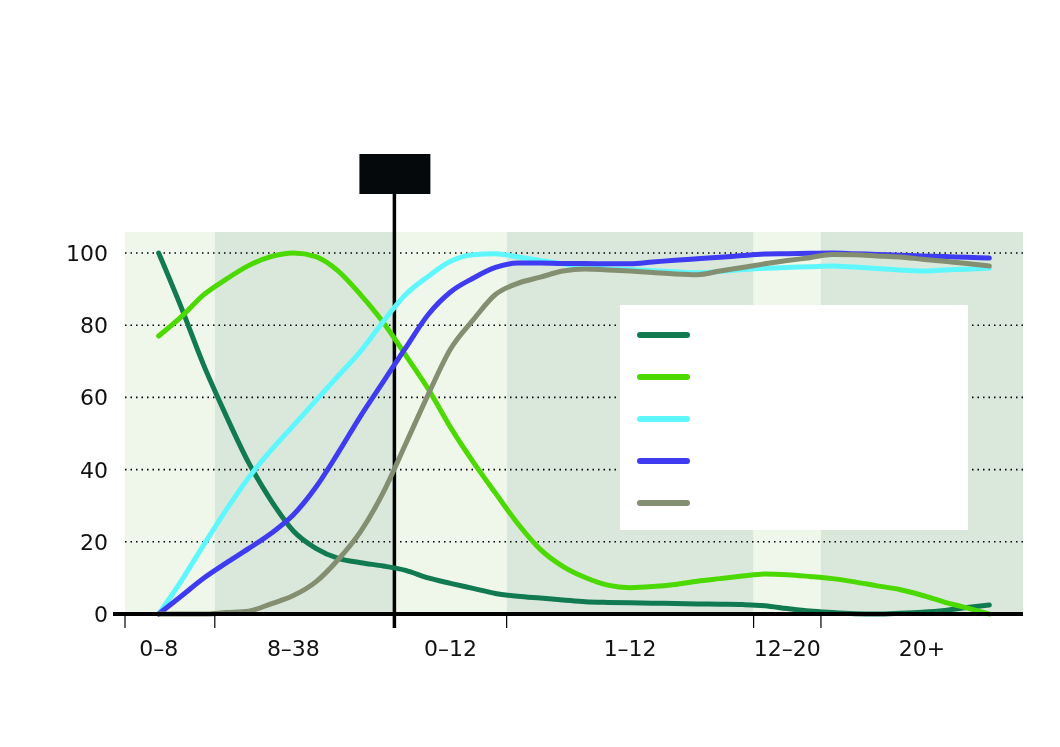 The height and width of the screenshot is (747, 1060). What do you see at coordinates (101, 614) in the screenshot?
I see `y-tick-label: 0` at bounding box center [101, 614].